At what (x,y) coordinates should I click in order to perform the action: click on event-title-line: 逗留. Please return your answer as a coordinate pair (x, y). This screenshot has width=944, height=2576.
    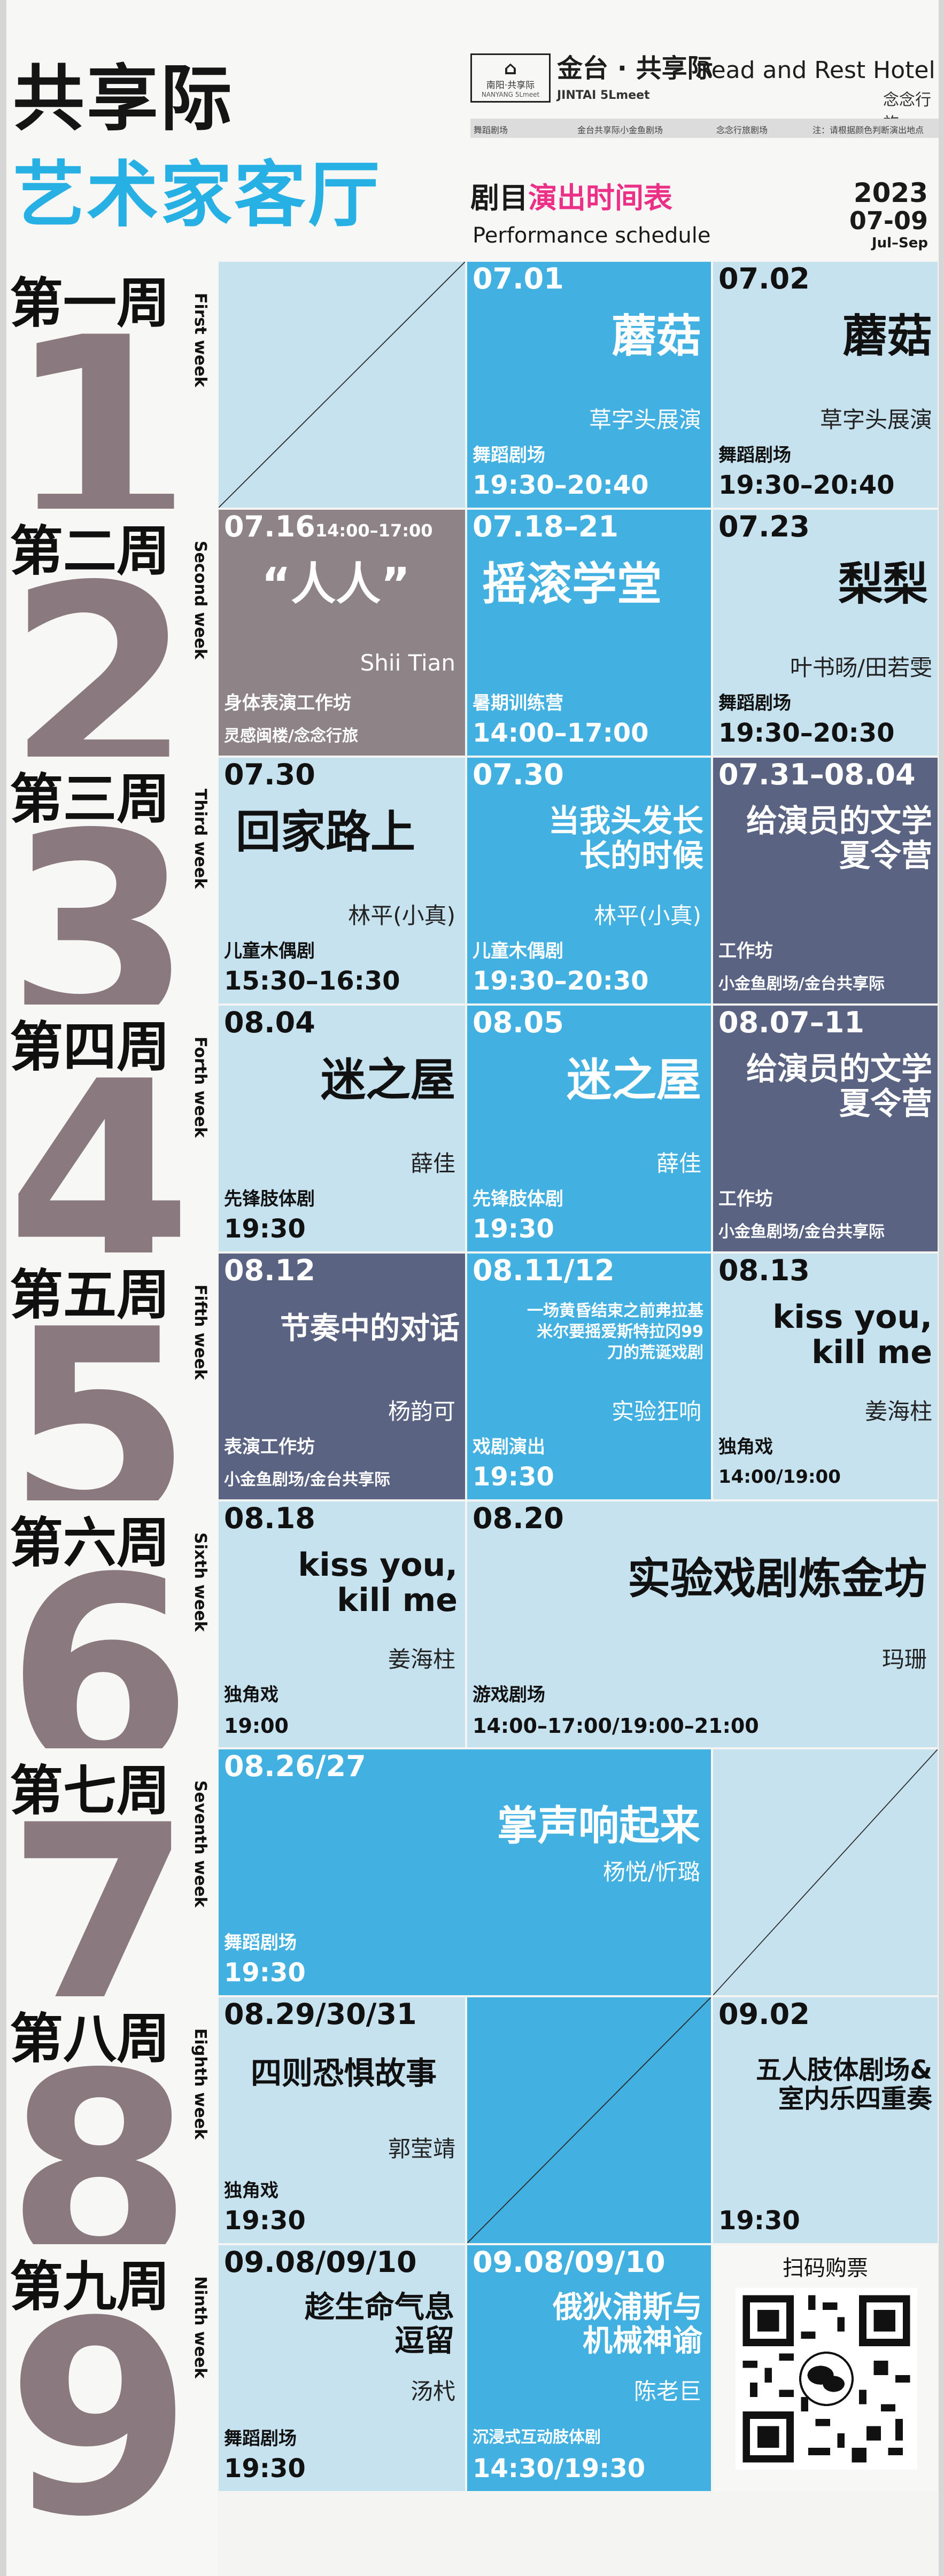
    Looking at the image, I should click on (424, 2341).